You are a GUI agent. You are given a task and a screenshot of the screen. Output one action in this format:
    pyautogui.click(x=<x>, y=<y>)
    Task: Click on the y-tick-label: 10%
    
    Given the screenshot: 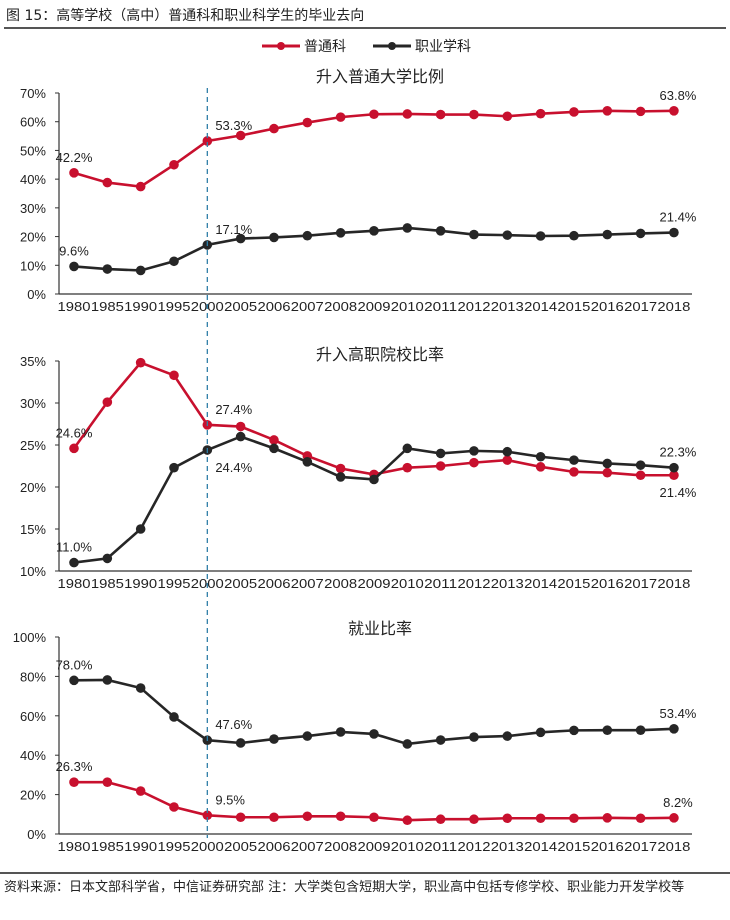 What is the action you would take?
    pyautogui.click(x=33, y=571)
    